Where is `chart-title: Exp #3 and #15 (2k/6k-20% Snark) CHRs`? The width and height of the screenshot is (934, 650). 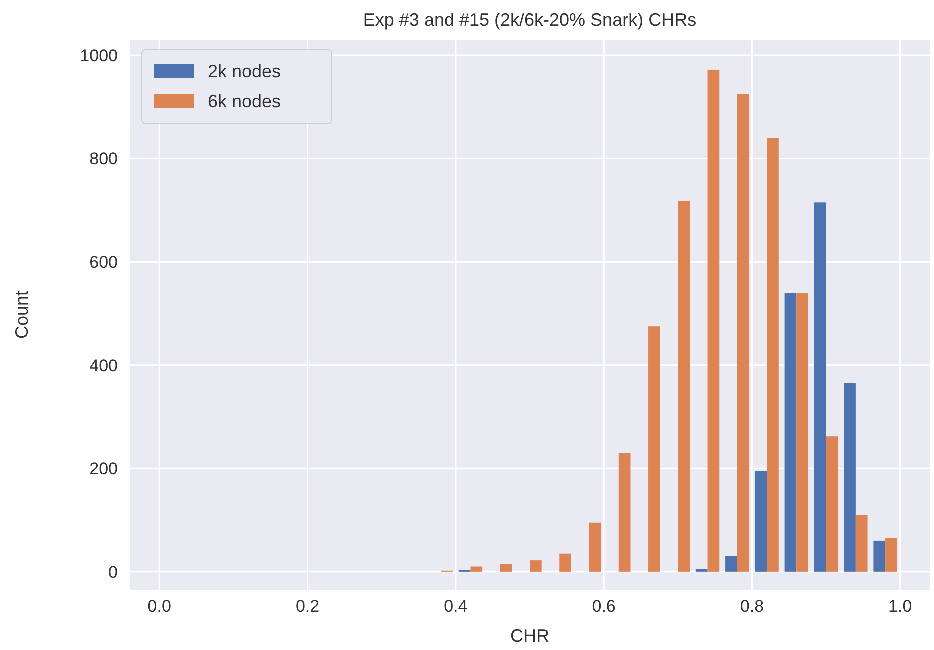 chart-title: Exp #3 and #15 (2k/6k-20% Snark) CHRs is located at coordinates (530, 20).